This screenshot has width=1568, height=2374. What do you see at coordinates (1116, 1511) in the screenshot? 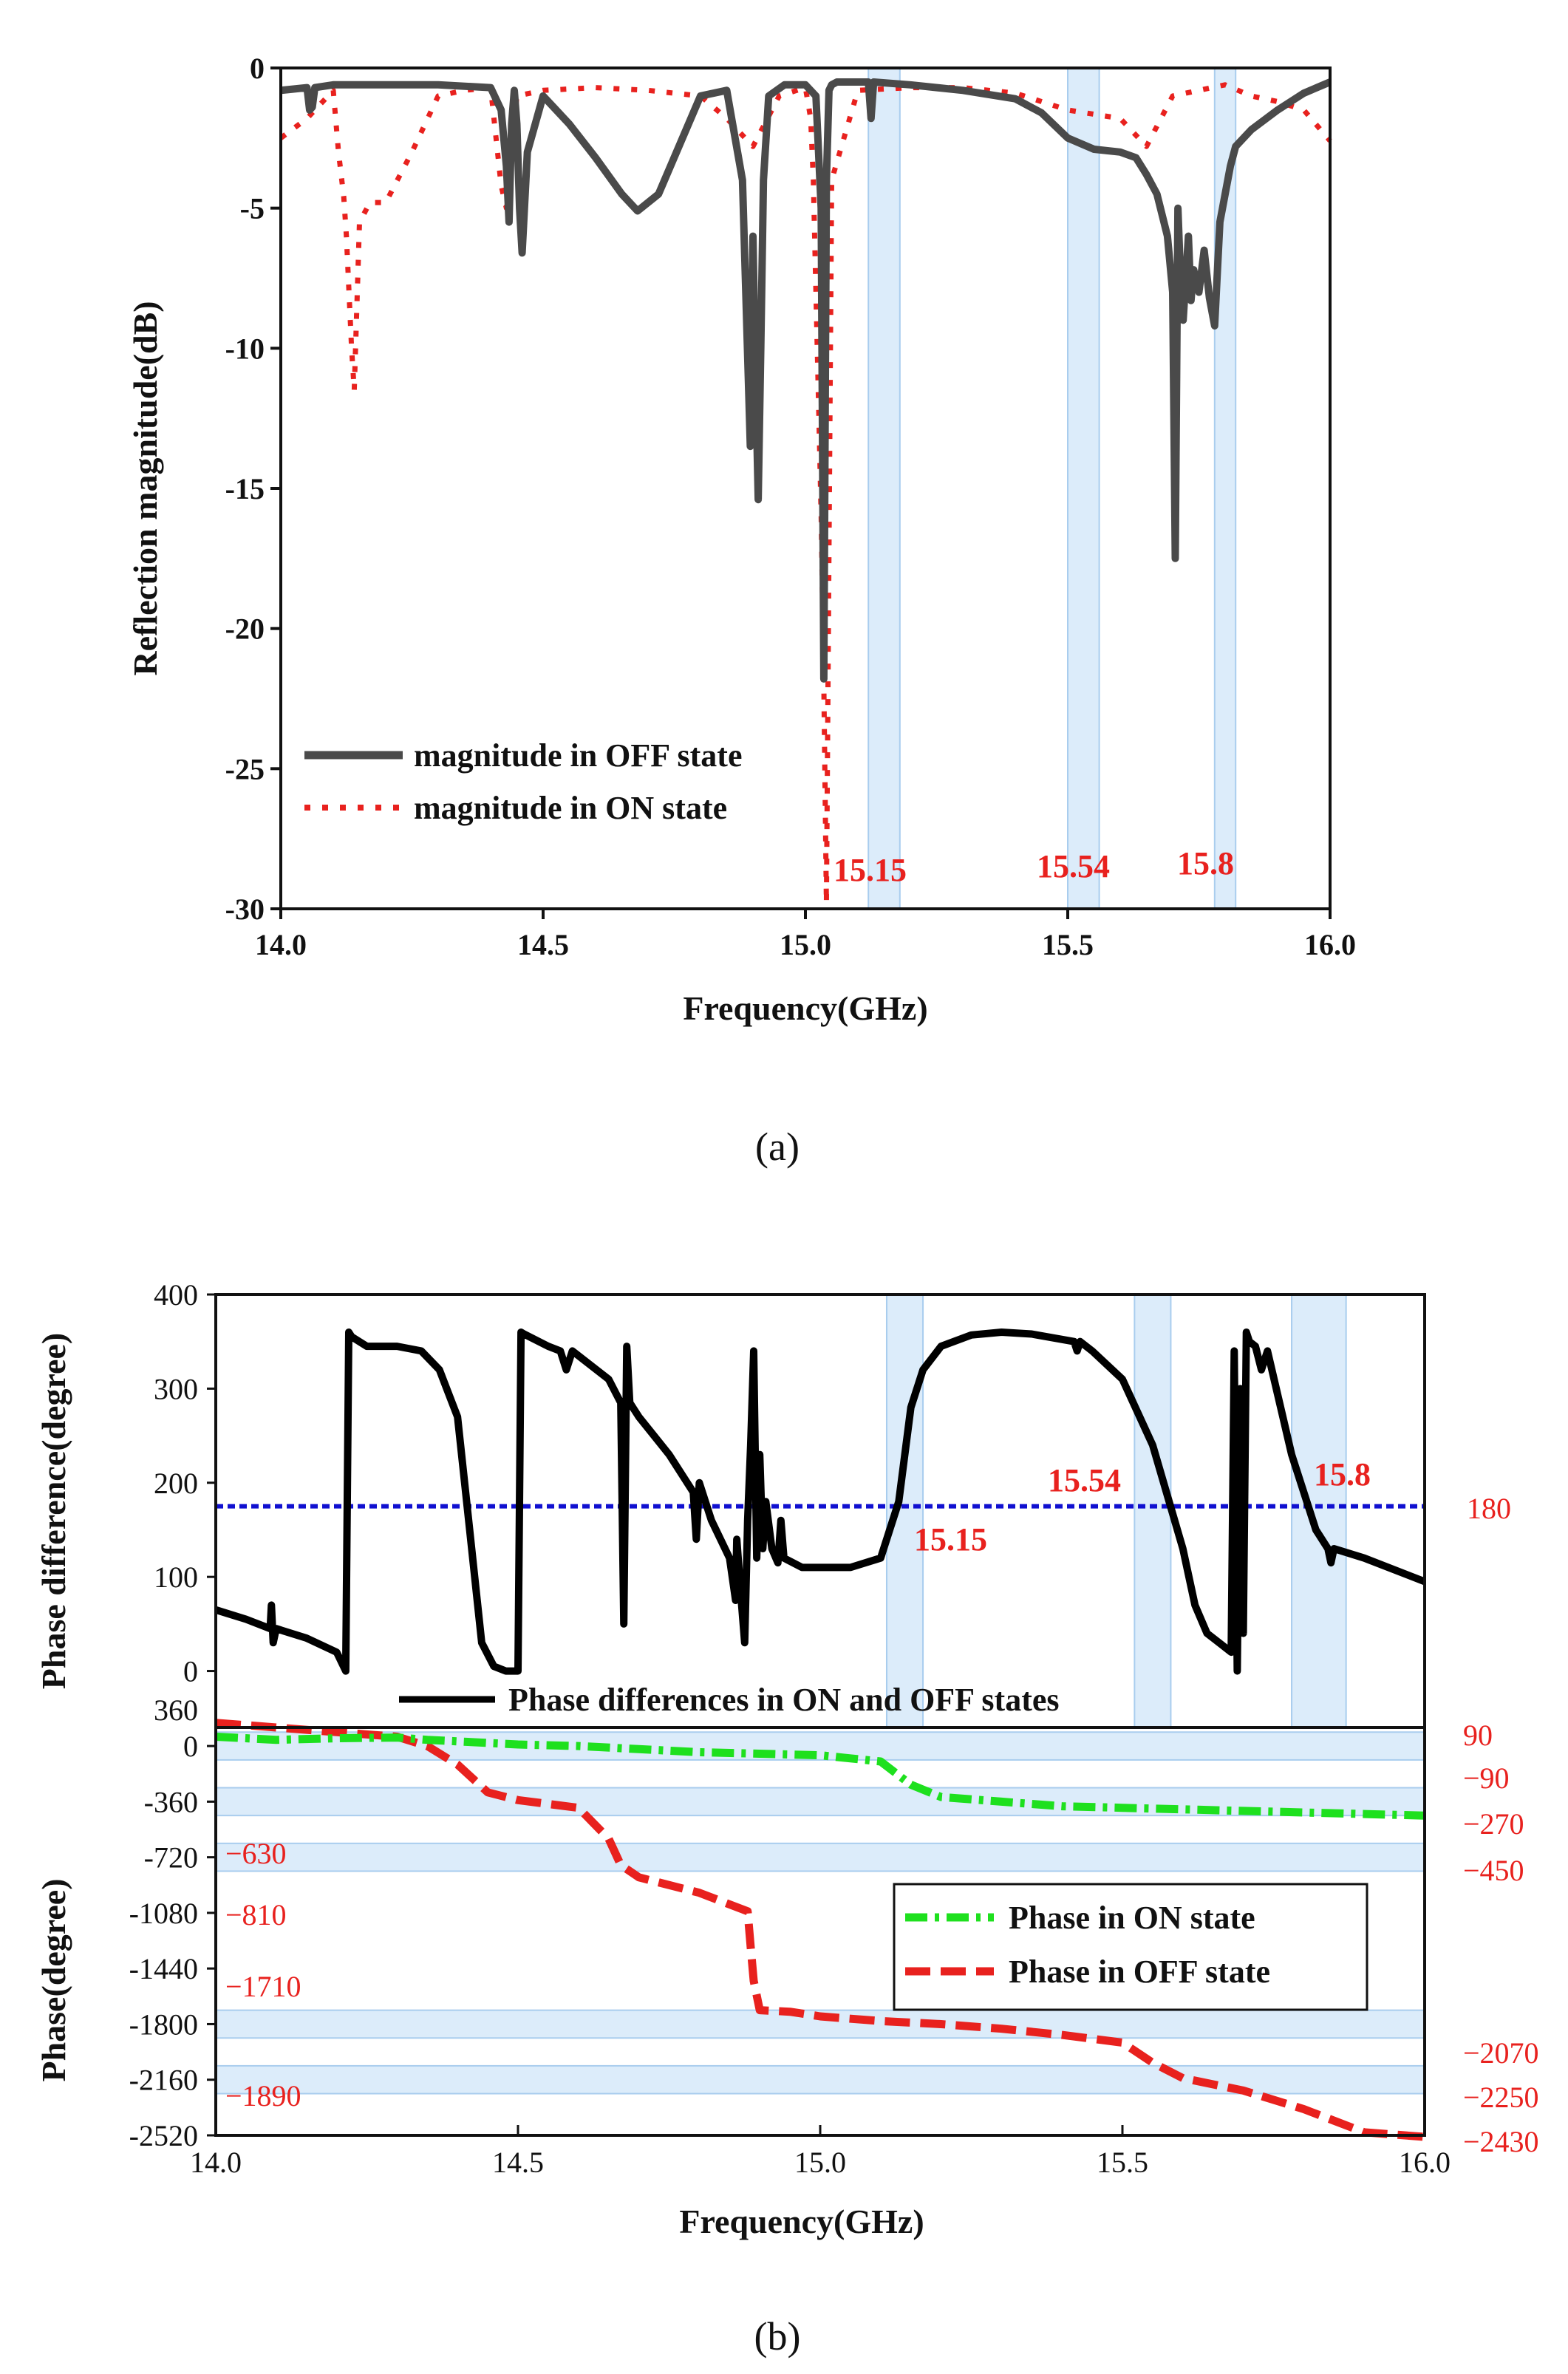
I see `panel-b-top-bands` at bounding box center [1116, 1511].